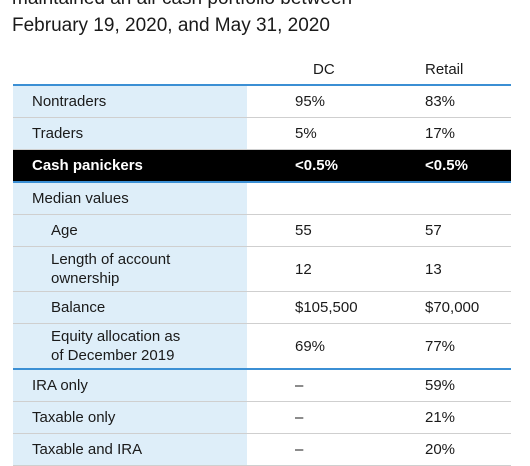 This screenshot has width=530, height=466. What do you see at coordinates (444, 198) in the screenshot?
I see `row-retail-value` at bounding box center [444, 198].